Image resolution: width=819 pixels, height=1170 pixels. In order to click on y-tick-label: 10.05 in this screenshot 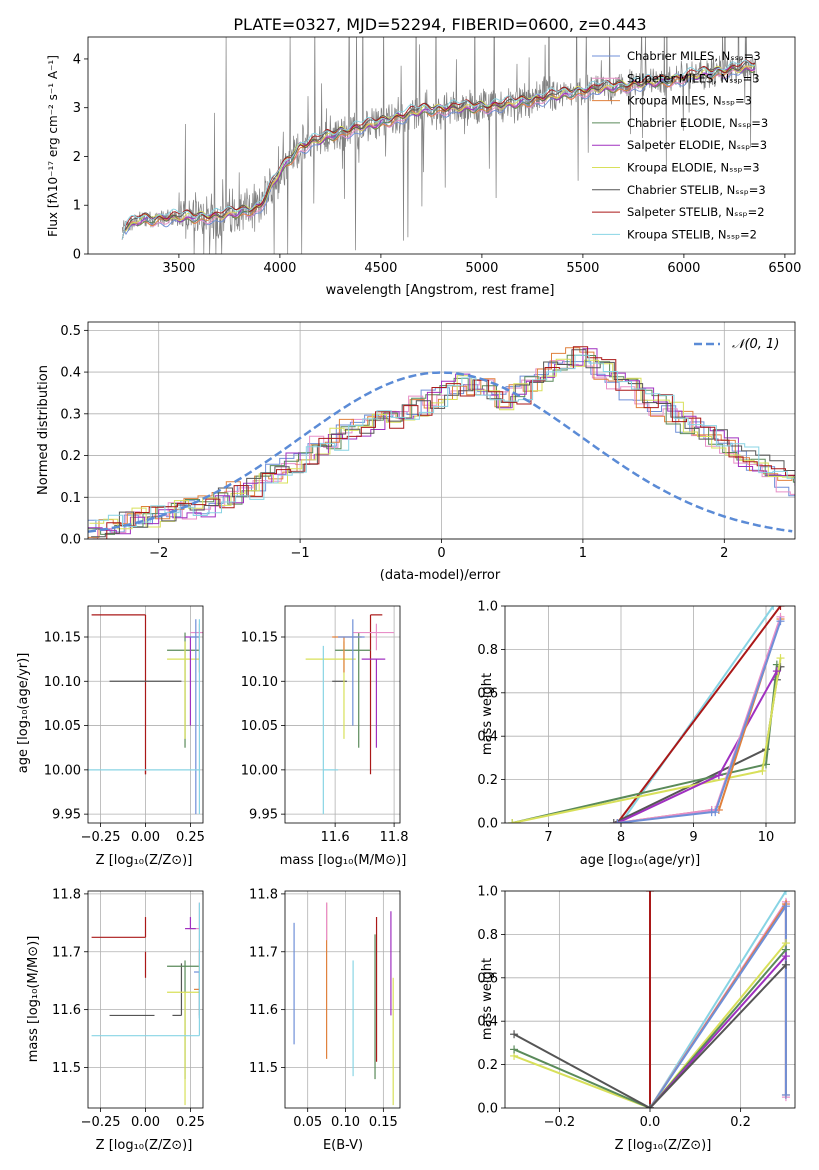, I will do `click(259, 726)`.